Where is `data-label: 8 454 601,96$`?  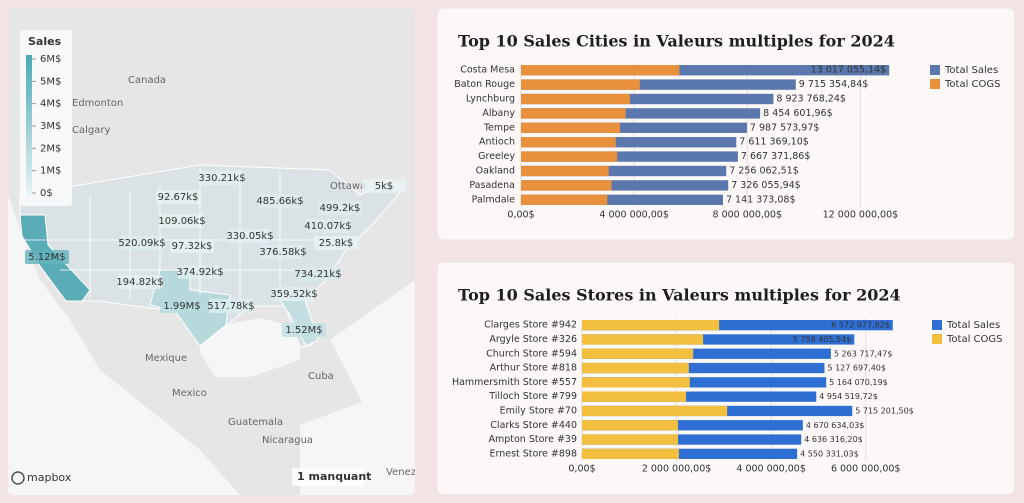
data-label: 8 454 601,96$ is located at coordinates (798, 113).